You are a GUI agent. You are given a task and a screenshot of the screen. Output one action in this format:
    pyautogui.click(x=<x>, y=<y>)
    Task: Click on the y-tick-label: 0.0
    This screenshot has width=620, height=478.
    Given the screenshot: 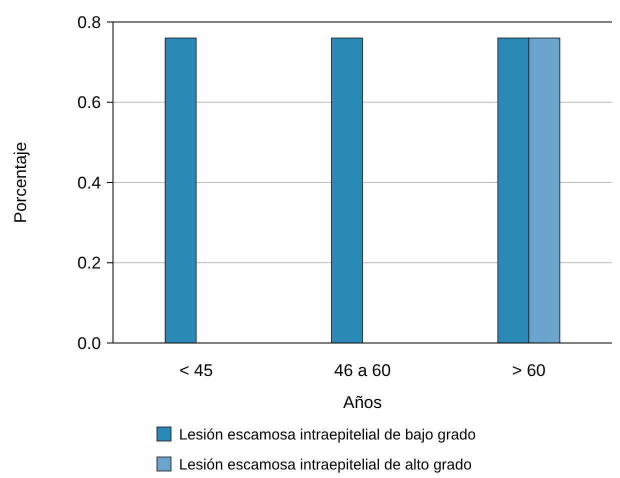 What is the action you would take?
    pyautogui.click(x=89, y=343)
    